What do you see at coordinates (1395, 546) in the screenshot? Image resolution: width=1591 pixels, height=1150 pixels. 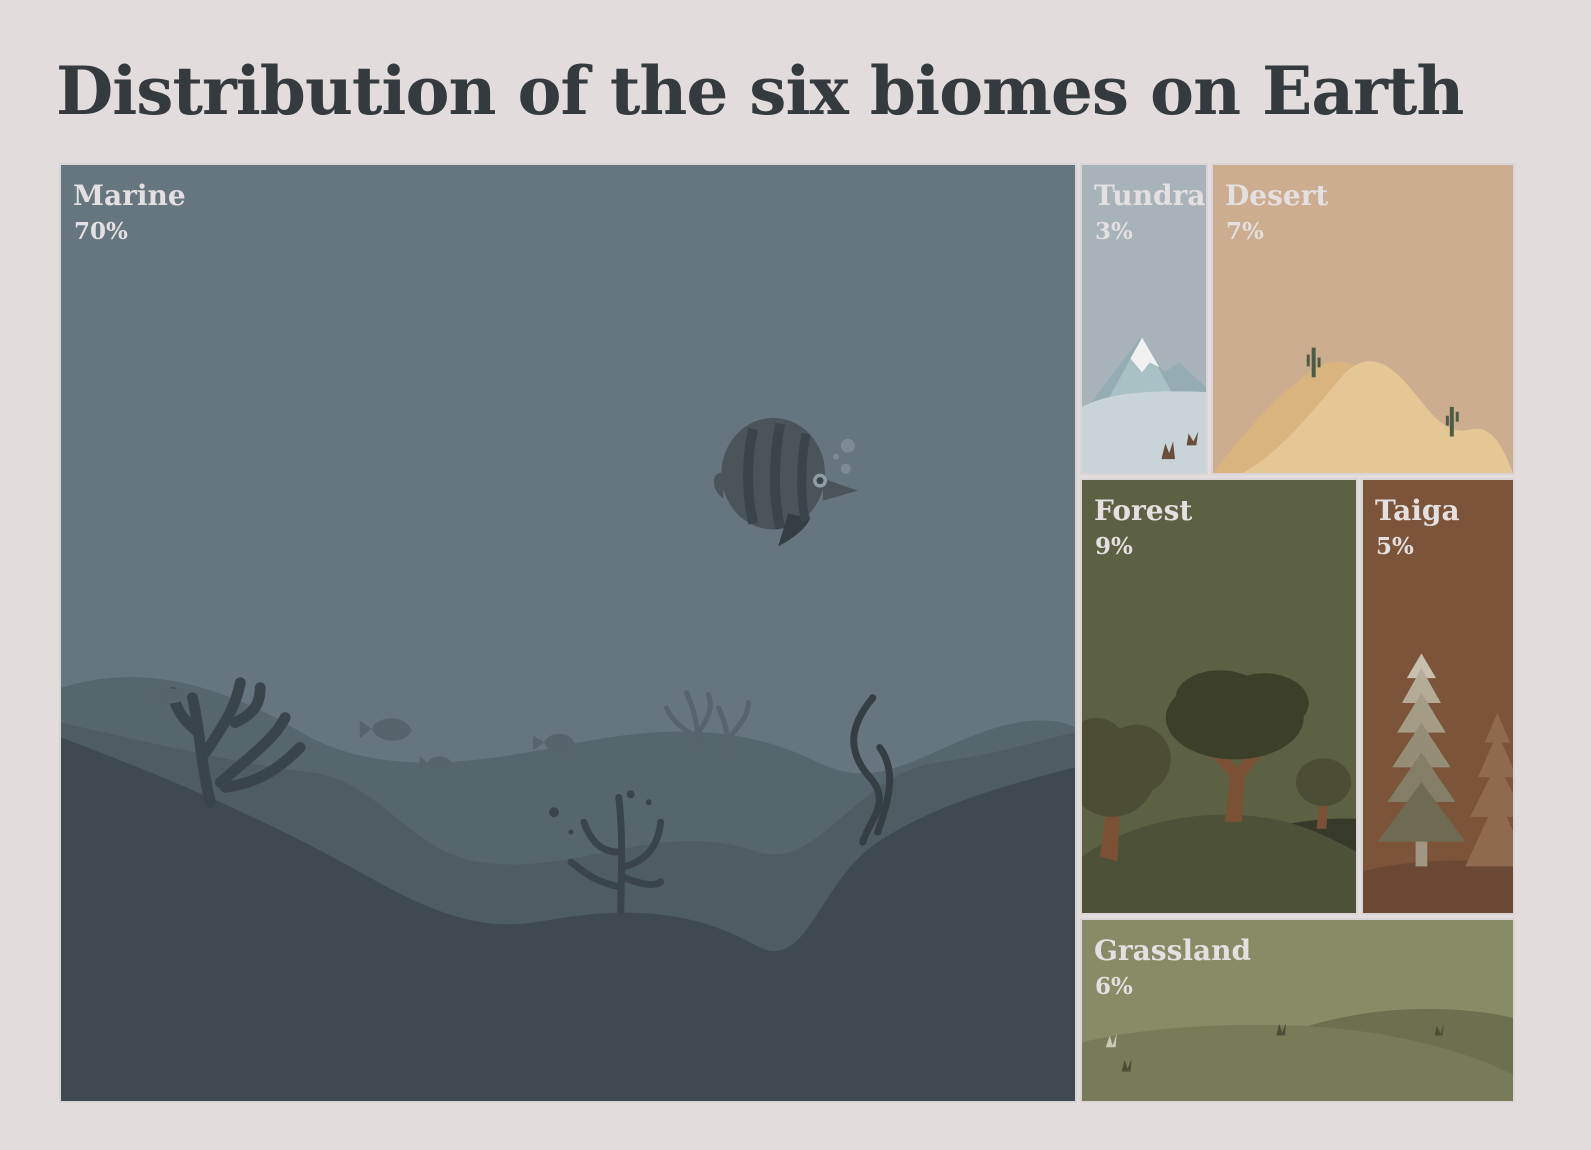 I see `treemap-value-taiga: 5%` at bounding box center [1395, 546].